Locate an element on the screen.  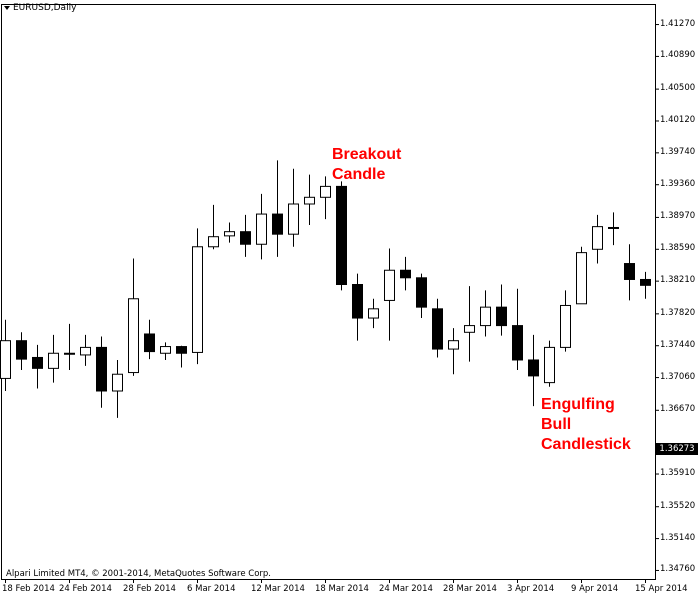
y-tick-label: 1.40120 is located at coordinates (678, 119).